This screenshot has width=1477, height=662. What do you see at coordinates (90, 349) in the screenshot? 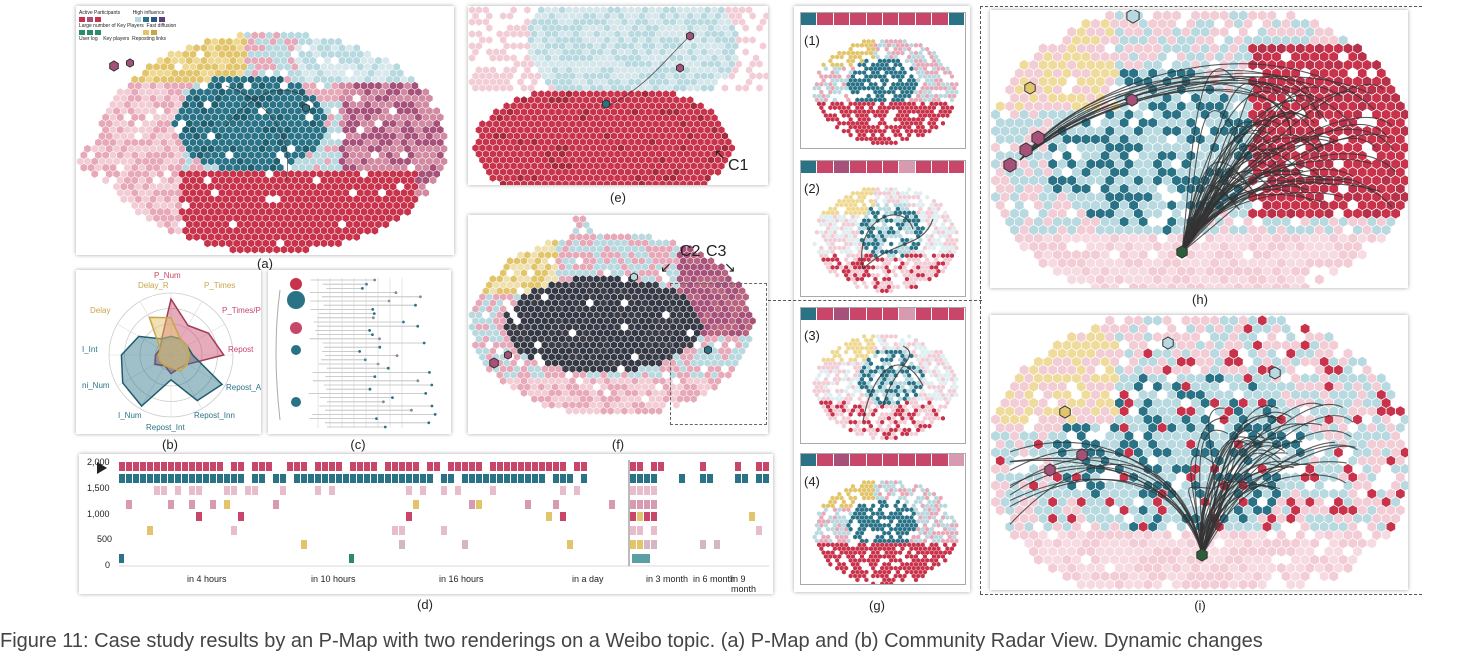
I see `radar-axis-label: I_Int` at bounding box center [90, 349].